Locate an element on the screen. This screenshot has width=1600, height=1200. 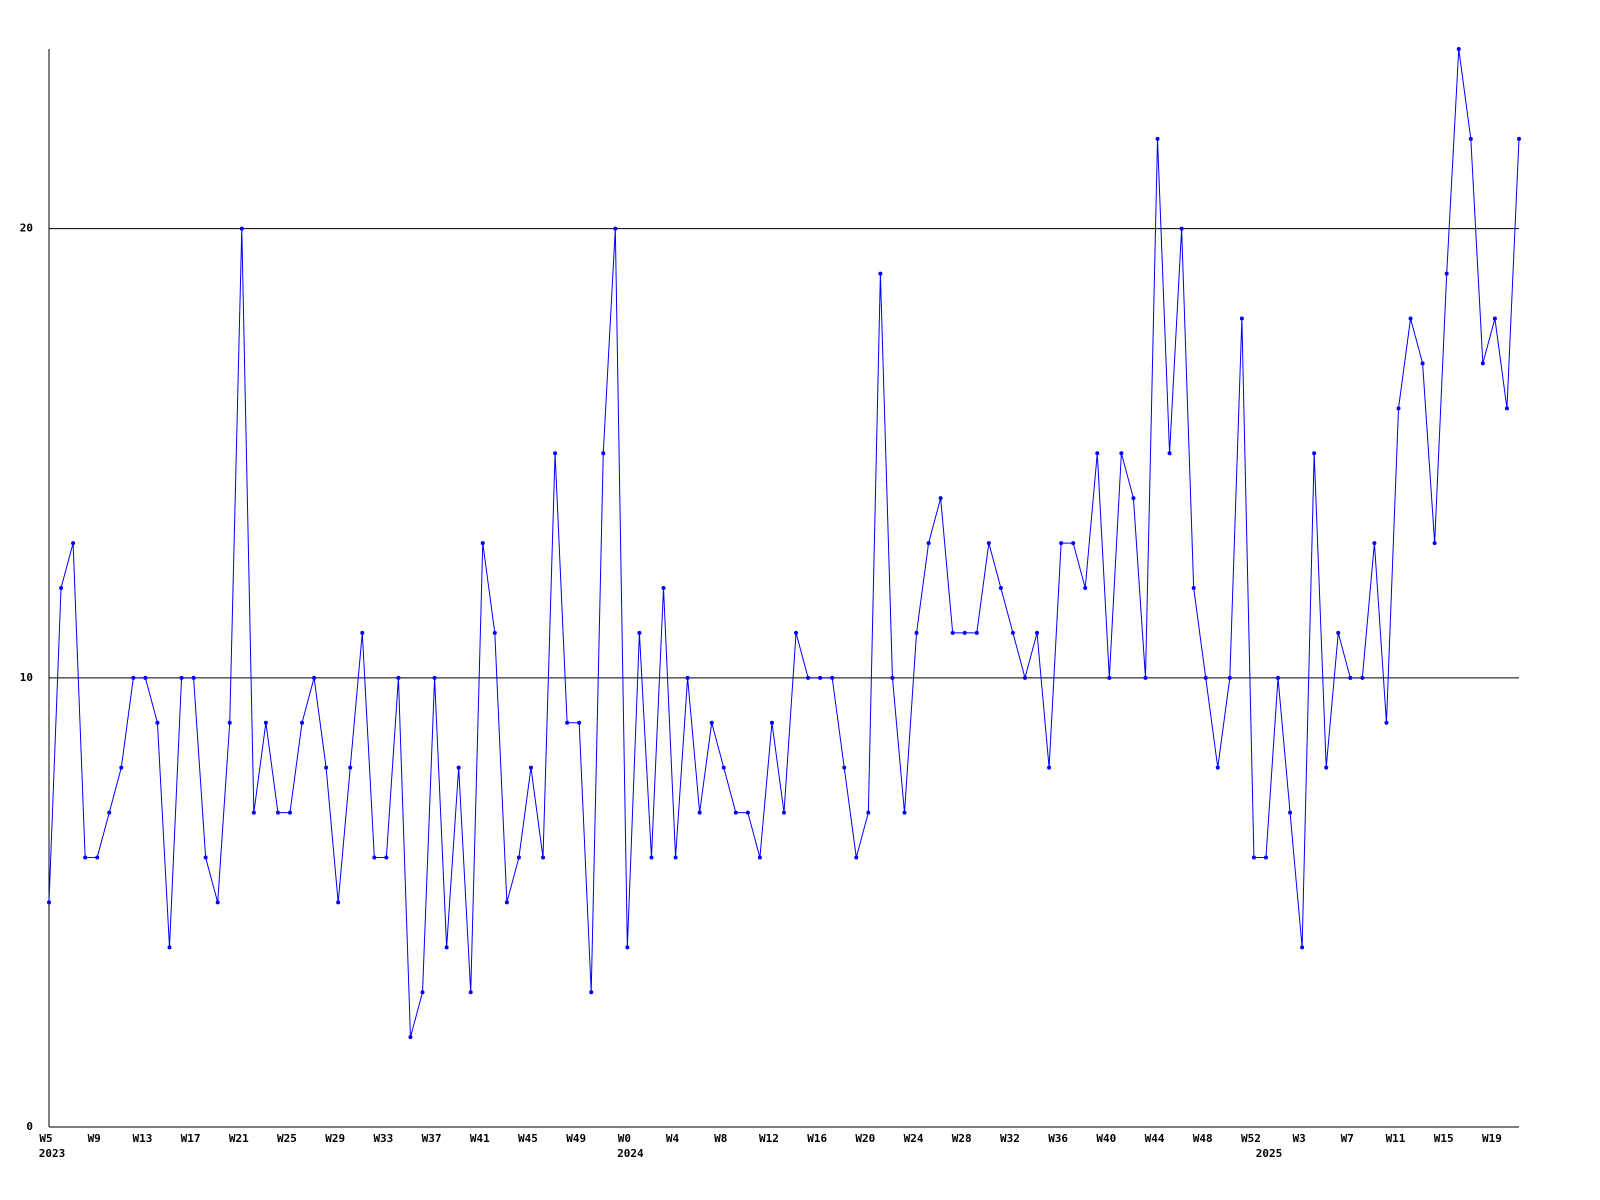
x-tick-label: W52 is located at coordinates (1251, 1138).